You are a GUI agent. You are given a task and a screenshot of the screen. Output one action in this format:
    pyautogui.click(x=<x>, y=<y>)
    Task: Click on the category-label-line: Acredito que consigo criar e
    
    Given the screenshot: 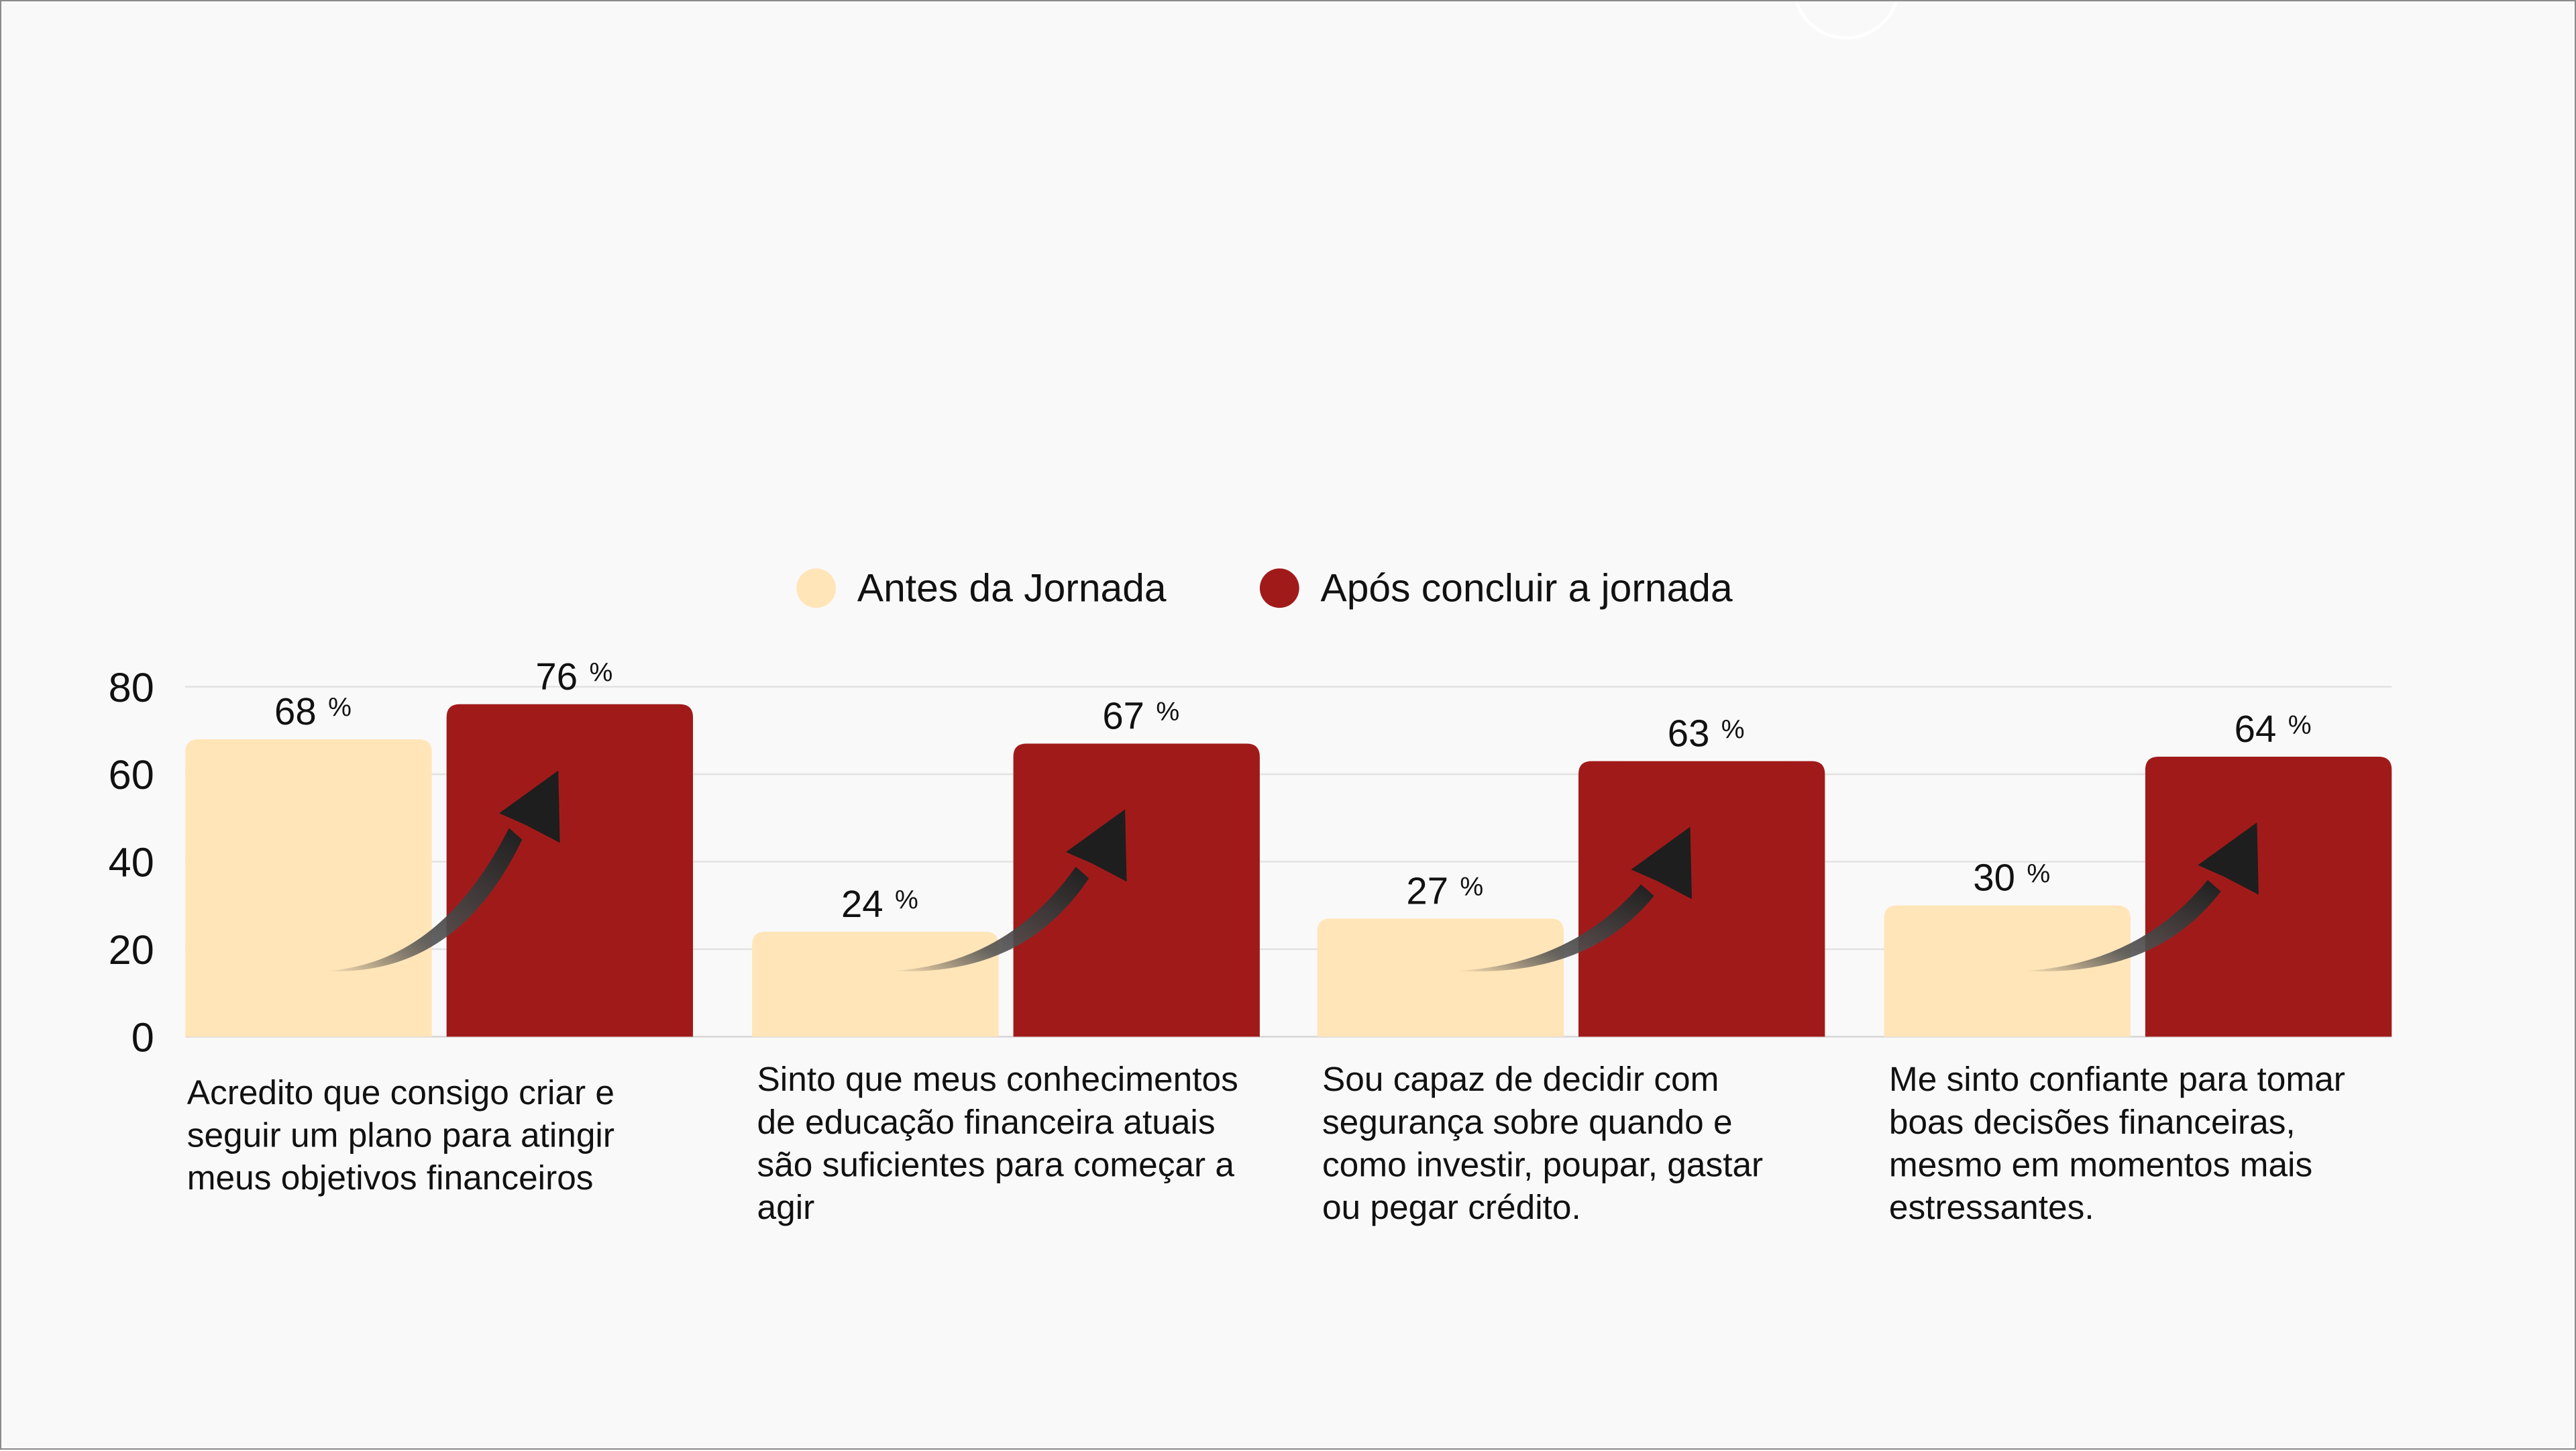 What is the action you would take?
    pyautogui.click(x=400, y=1092)
    